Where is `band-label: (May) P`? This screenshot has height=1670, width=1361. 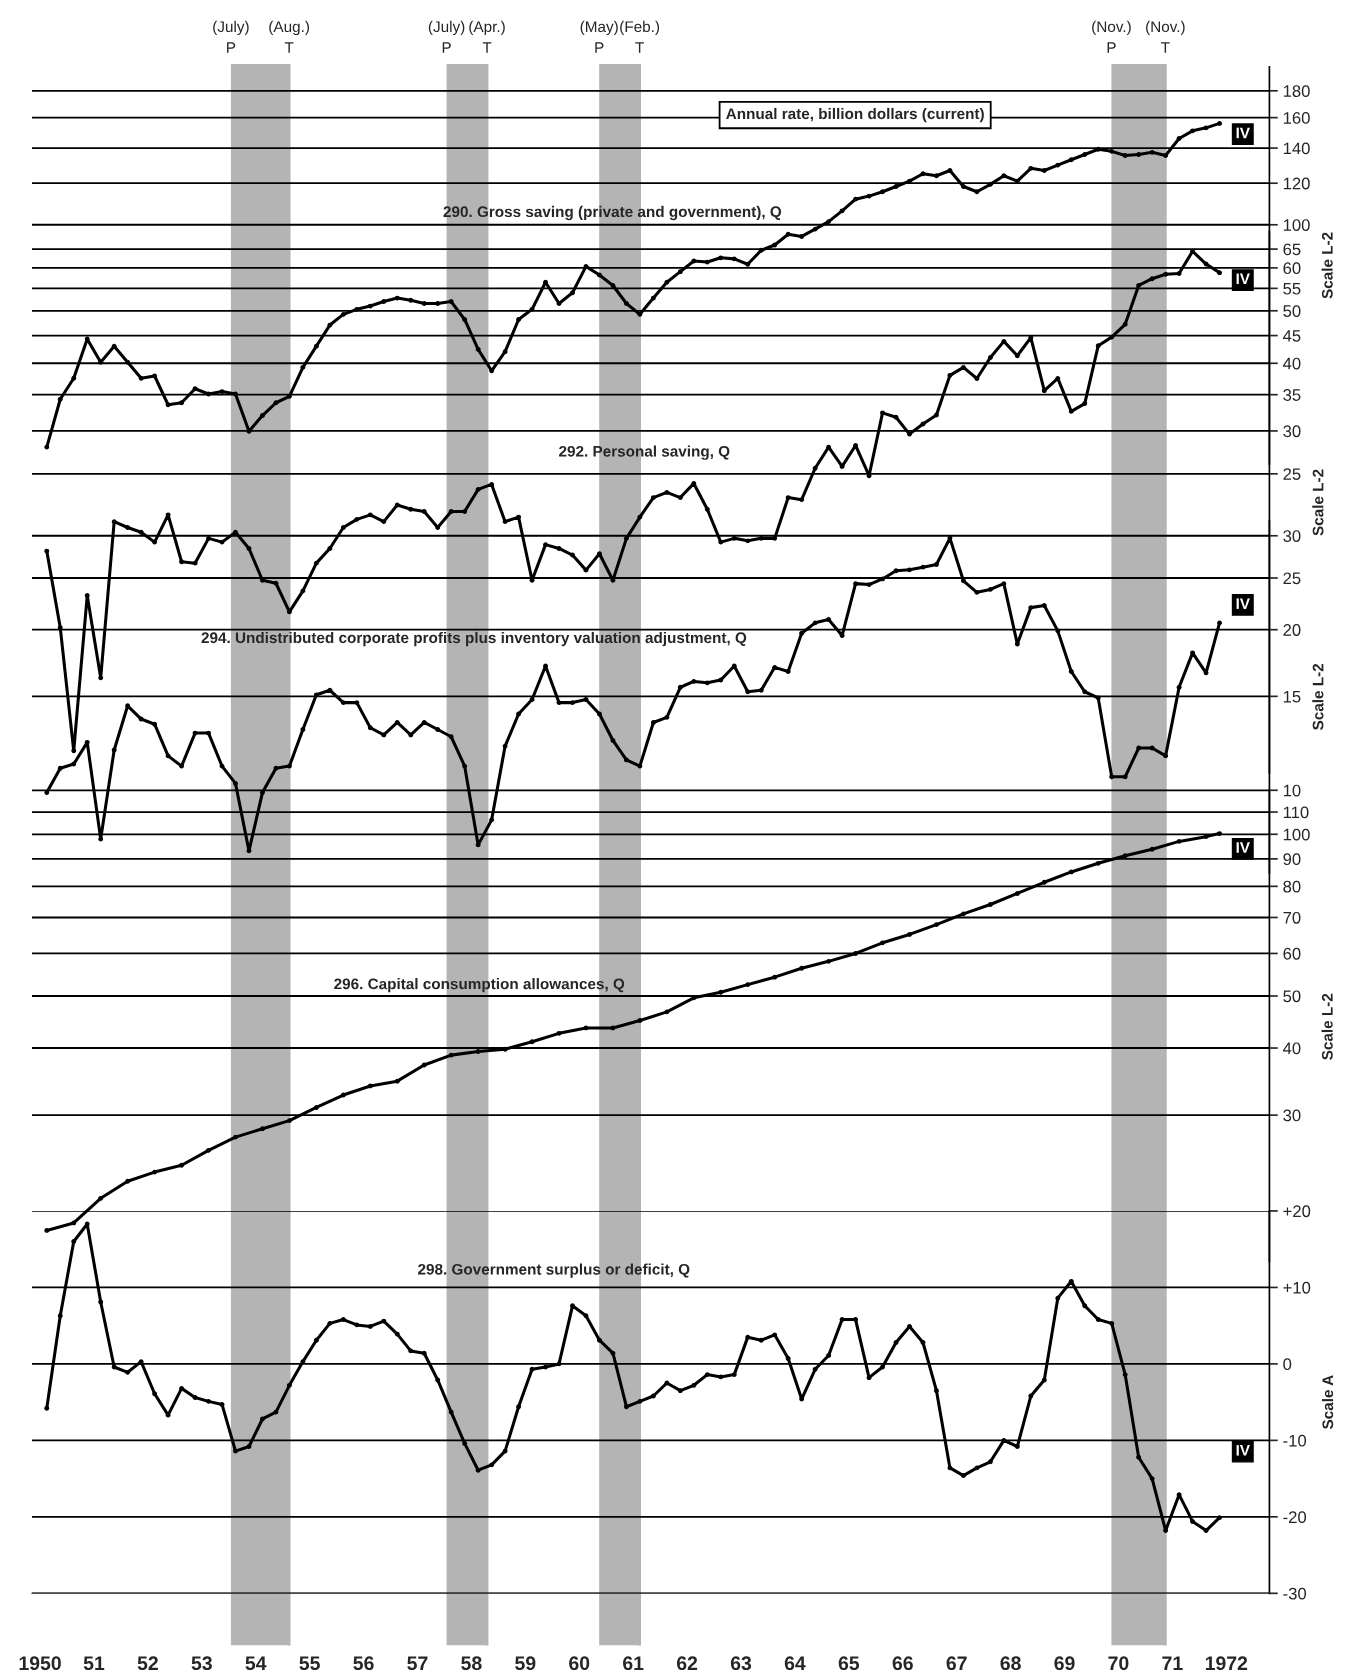
band-label: (May) P is located at coordinates (599, 36).